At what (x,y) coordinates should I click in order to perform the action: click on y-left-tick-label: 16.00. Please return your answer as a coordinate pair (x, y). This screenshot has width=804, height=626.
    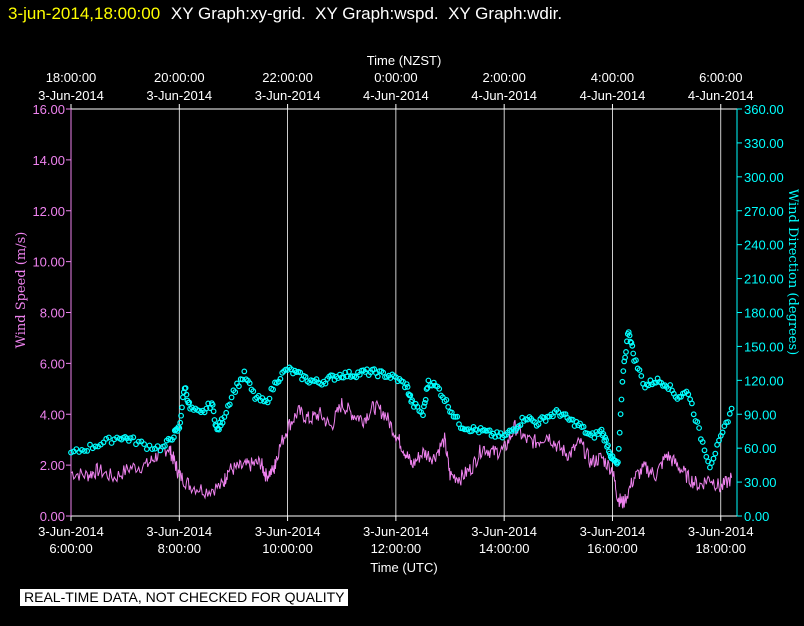
    Looking at the image, I should click on (48, 109).